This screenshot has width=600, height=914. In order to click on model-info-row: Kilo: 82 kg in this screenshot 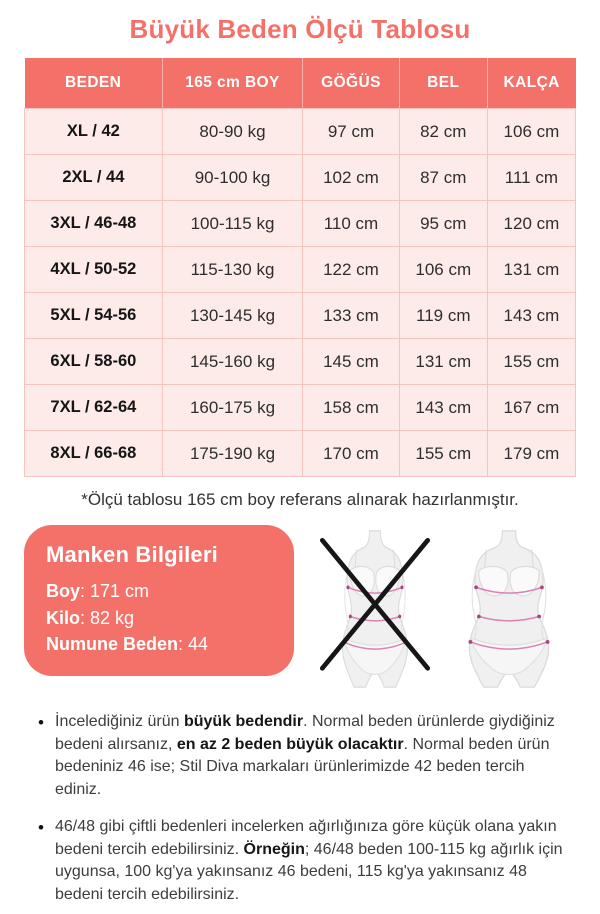, I will do `click(90, 617)`.